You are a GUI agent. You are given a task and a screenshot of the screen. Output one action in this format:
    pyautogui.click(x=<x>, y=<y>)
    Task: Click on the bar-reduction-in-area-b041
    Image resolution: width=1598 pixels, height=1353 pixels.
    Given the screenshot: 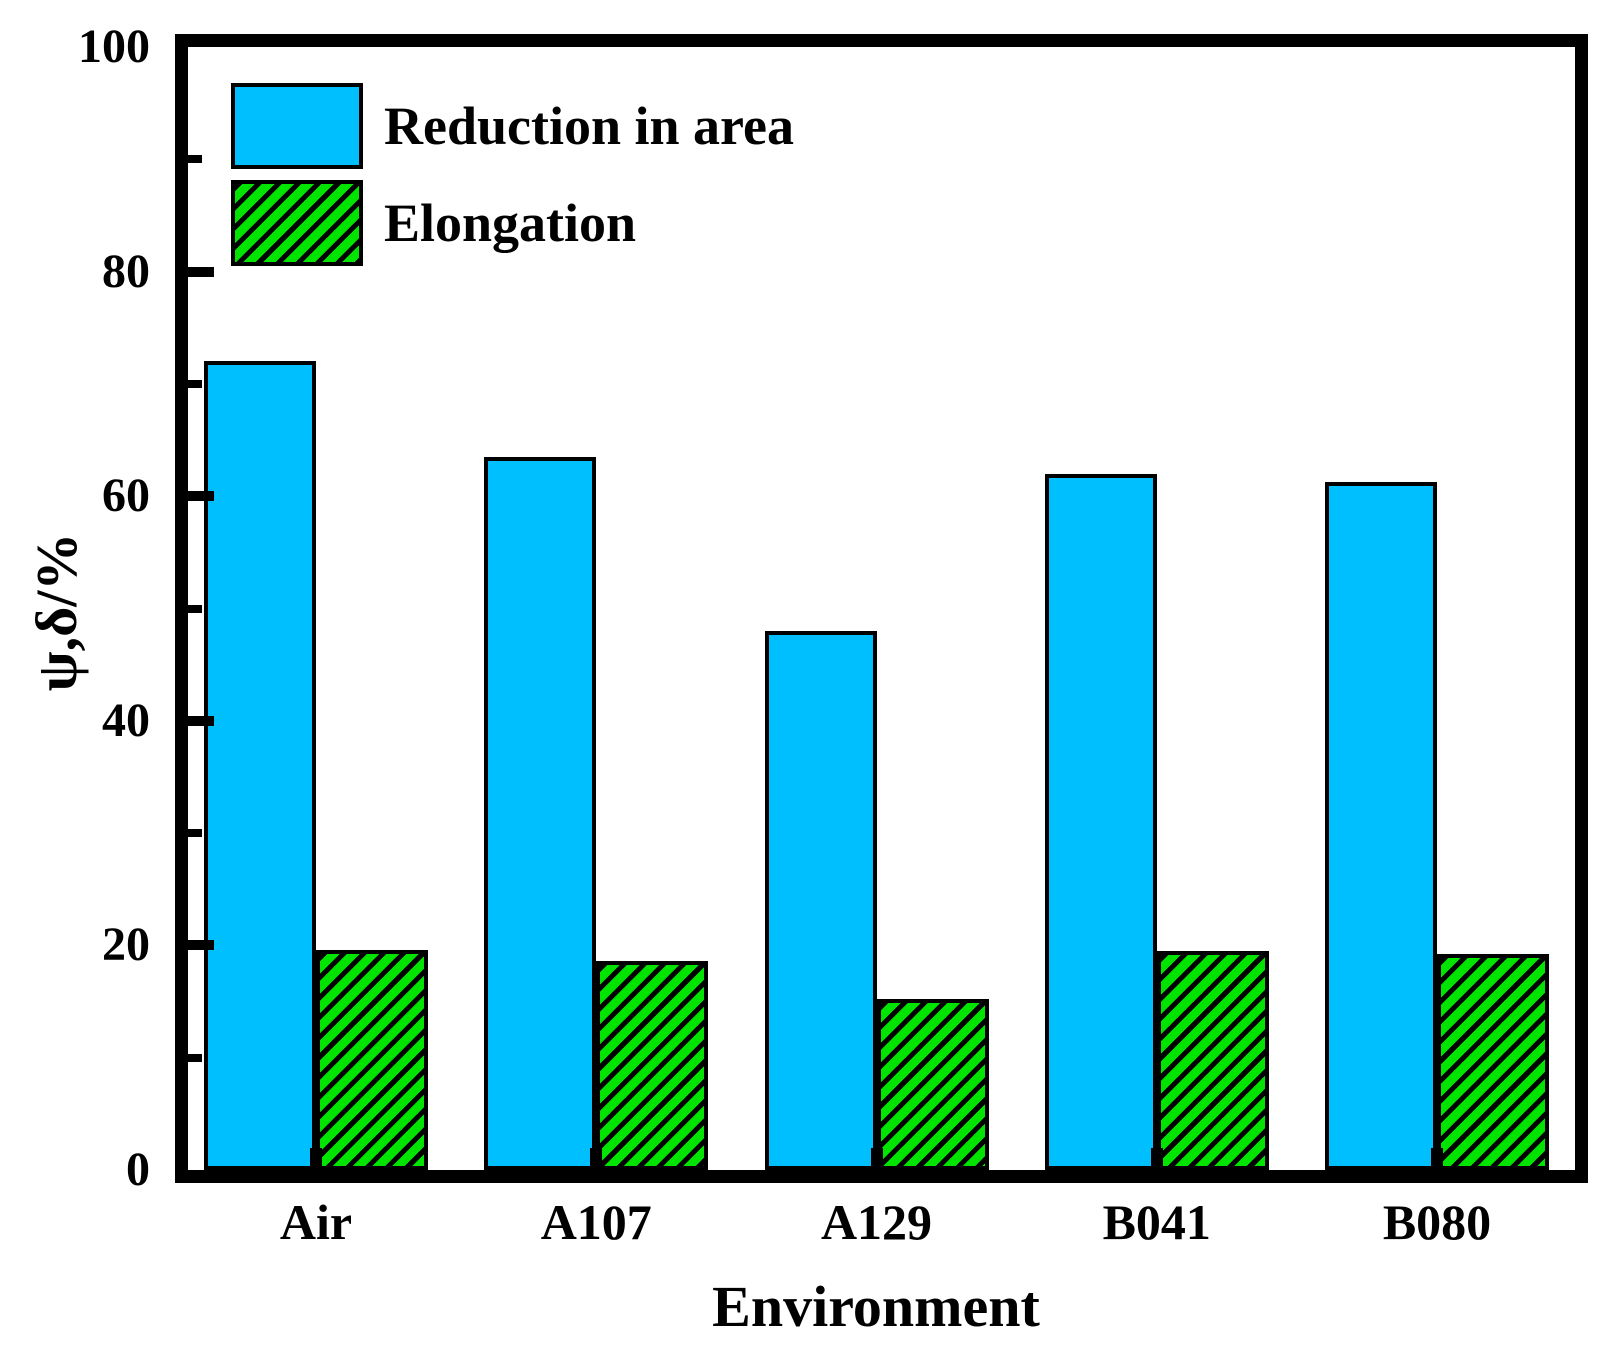 What is the action you would take?
    pyautogui.click(x=1100, y=821)
    